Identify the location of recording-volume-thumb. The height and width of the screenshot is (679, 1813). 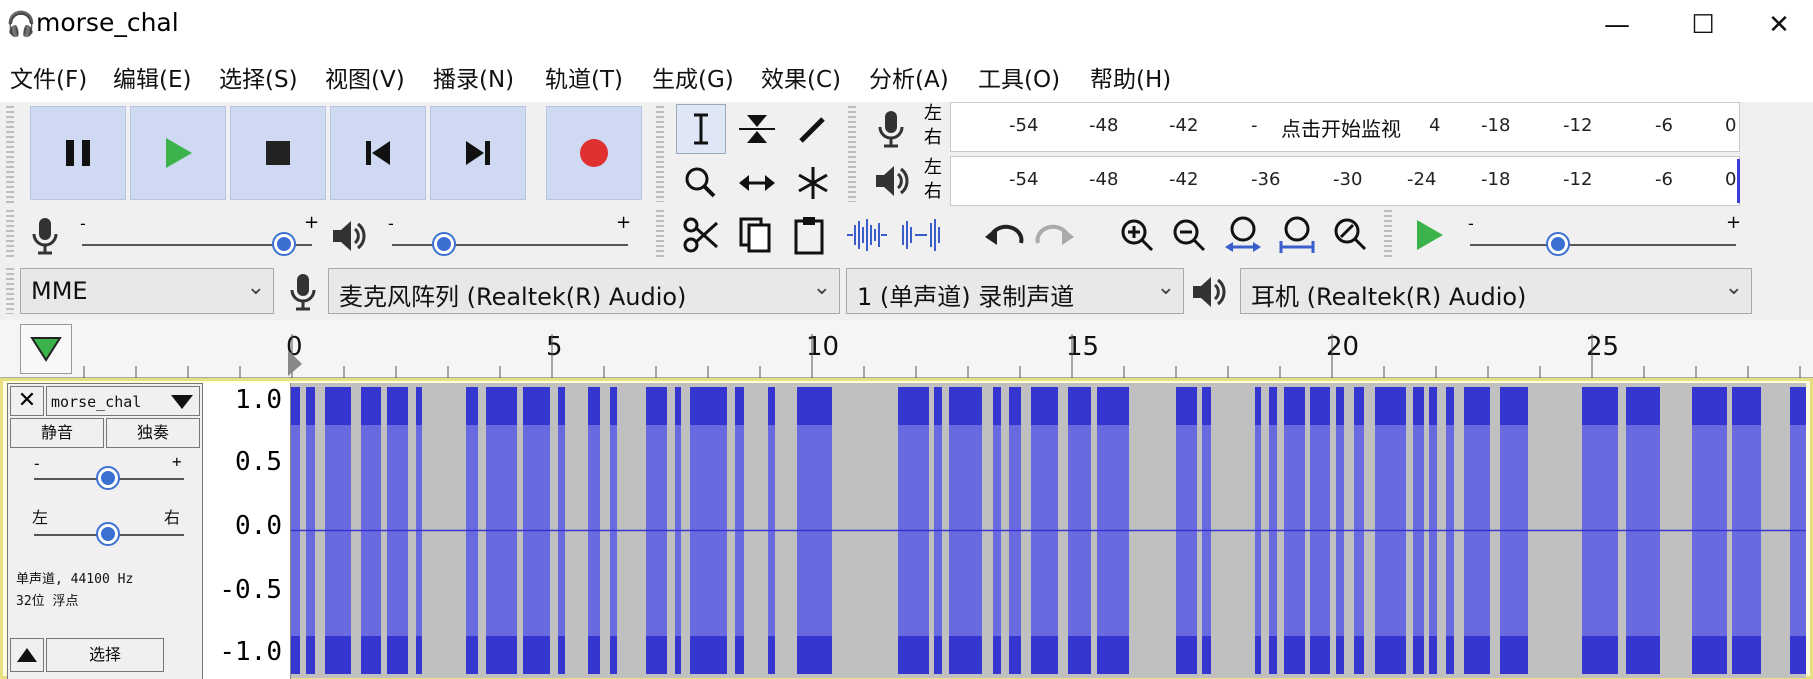
(284, 244).